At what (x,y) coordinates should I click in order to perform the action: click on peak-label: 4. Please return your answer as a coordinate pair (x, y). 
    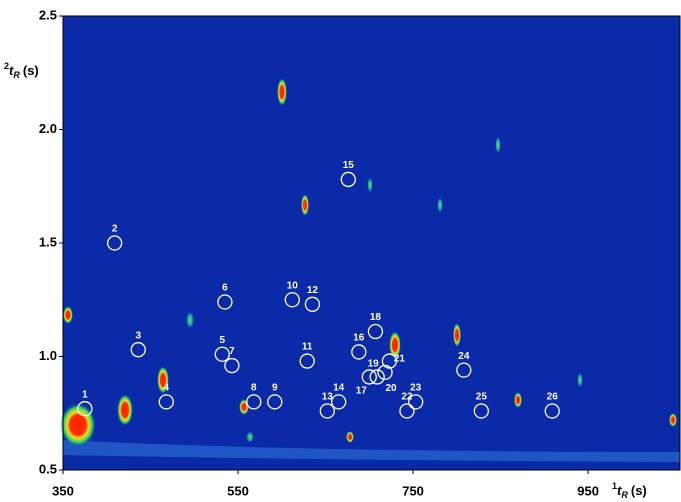
    Looking at the image, I should click on (166, 388).